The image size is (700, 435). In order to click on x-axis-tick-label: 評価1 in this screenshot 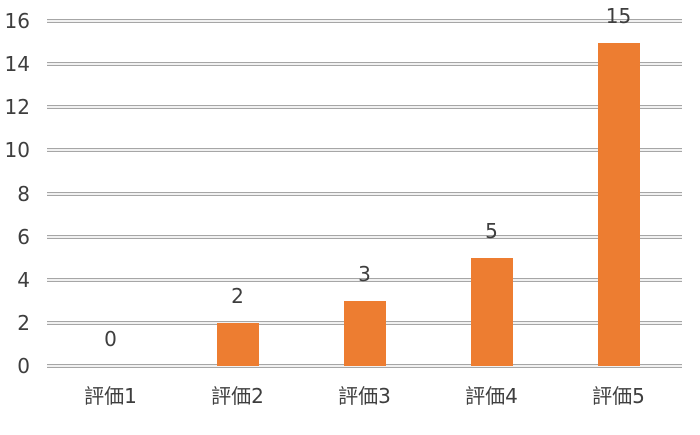, I will do `click(110, 396)`.